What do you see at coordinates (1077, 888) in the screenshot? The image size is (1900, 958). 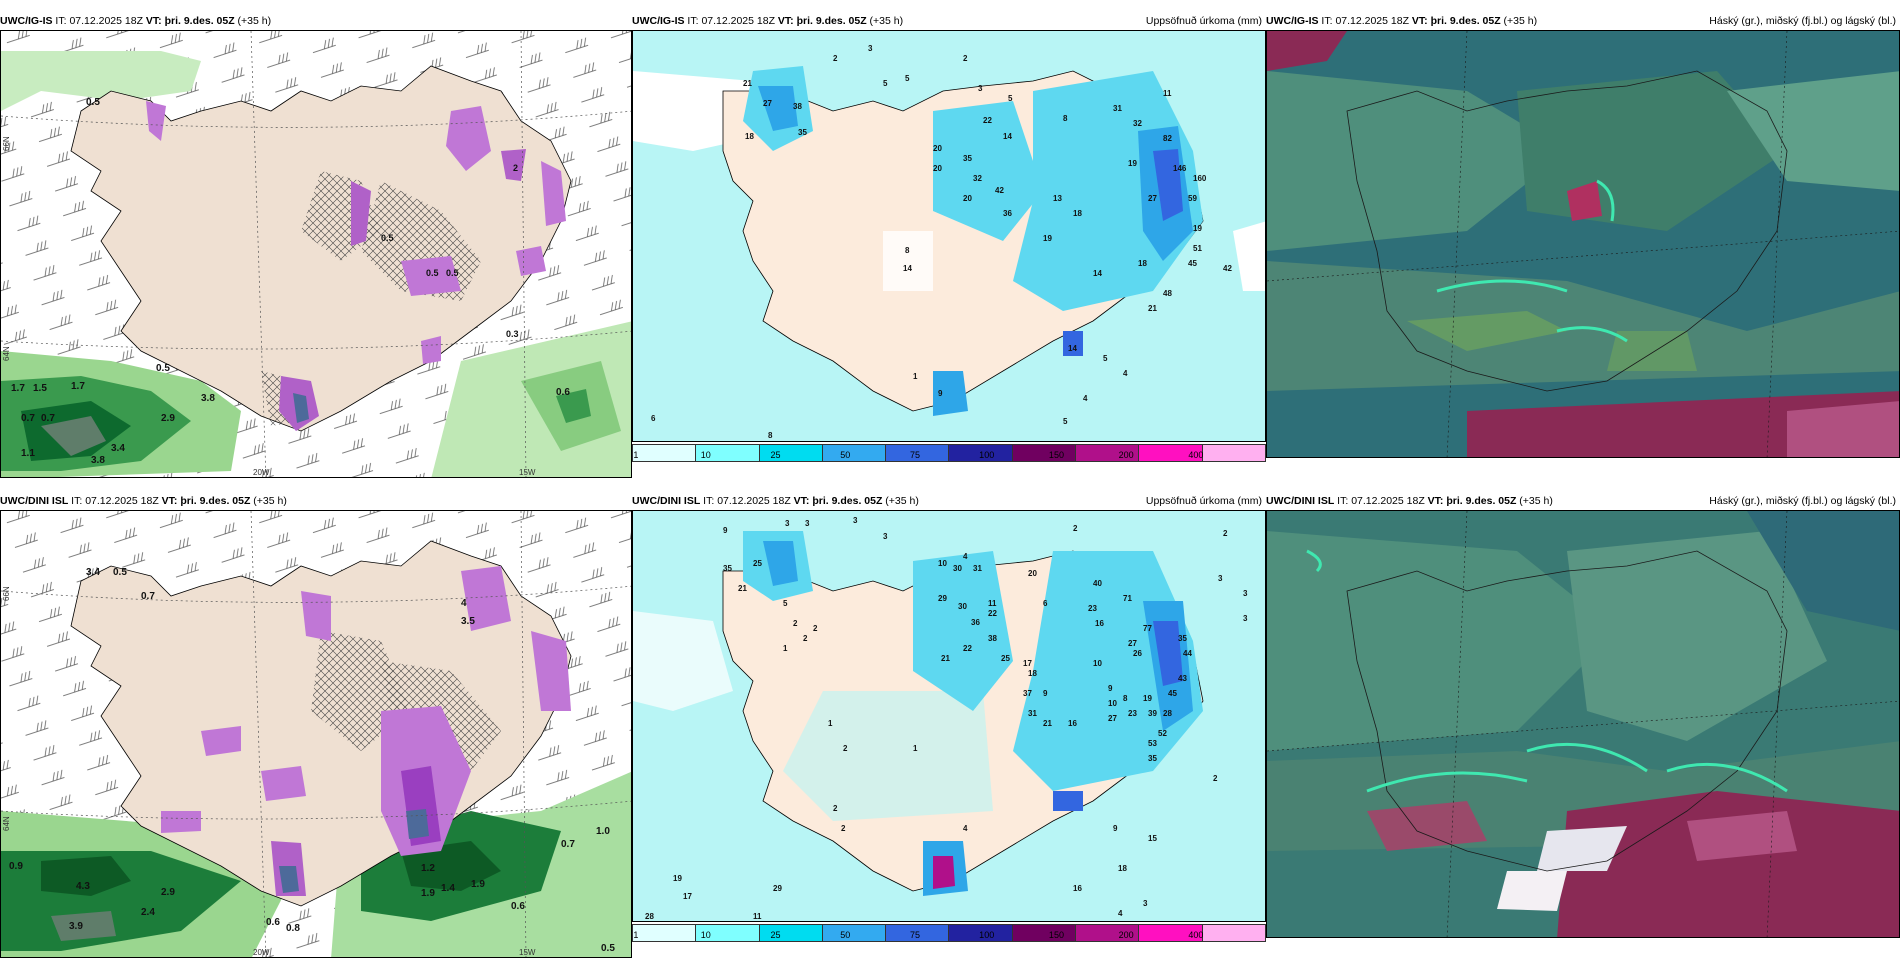 I see `svg-text: 16` at bounding box center [1077, 888].